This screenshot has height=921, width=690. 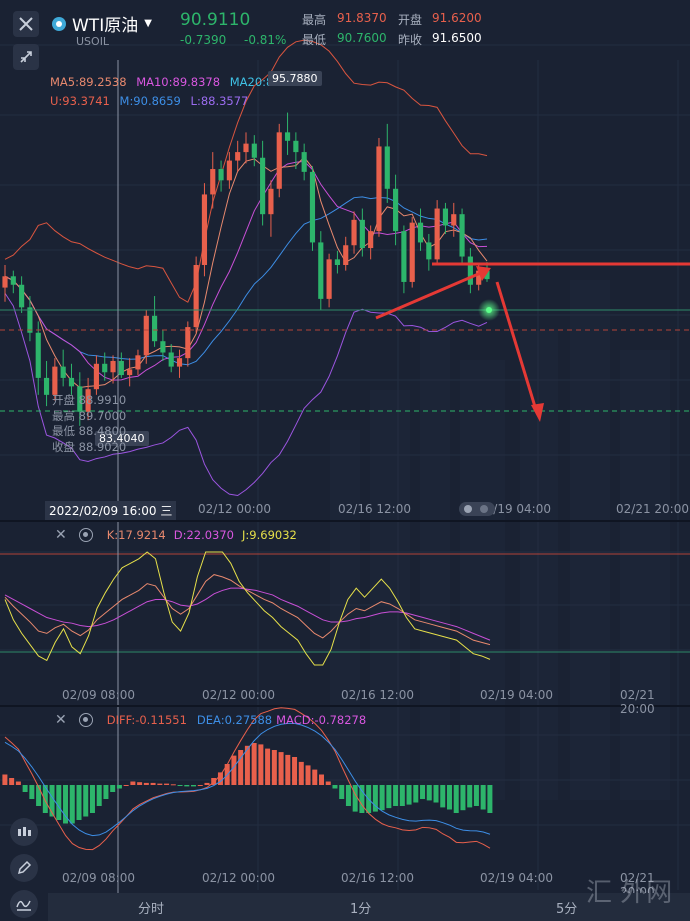 I want to click on time-tick: 02/12 00:00, so click(x=234, y=509).